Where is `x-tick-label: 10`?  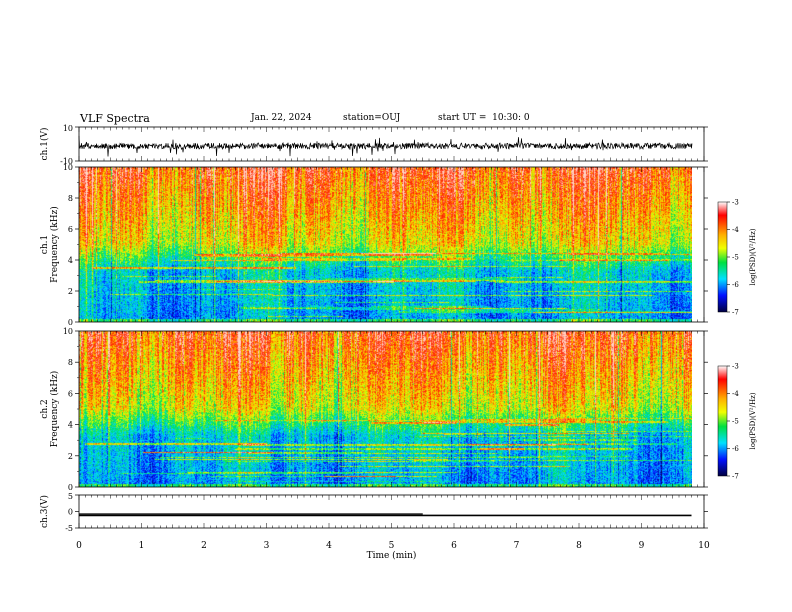
x-tick-label: 10 is located at coordinates (704, 546).